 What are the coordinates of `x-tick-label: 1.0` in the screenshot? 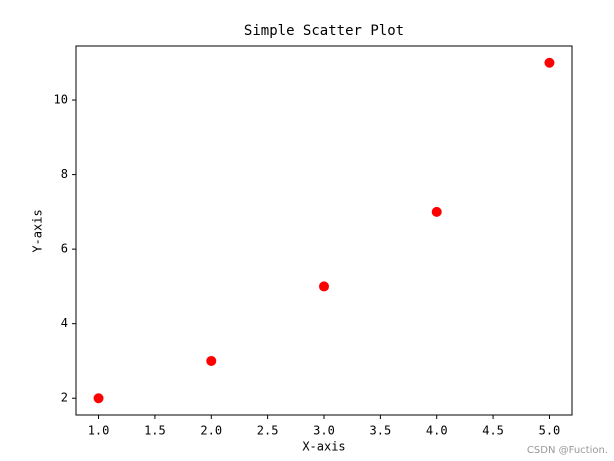 It's located at (99, 431).